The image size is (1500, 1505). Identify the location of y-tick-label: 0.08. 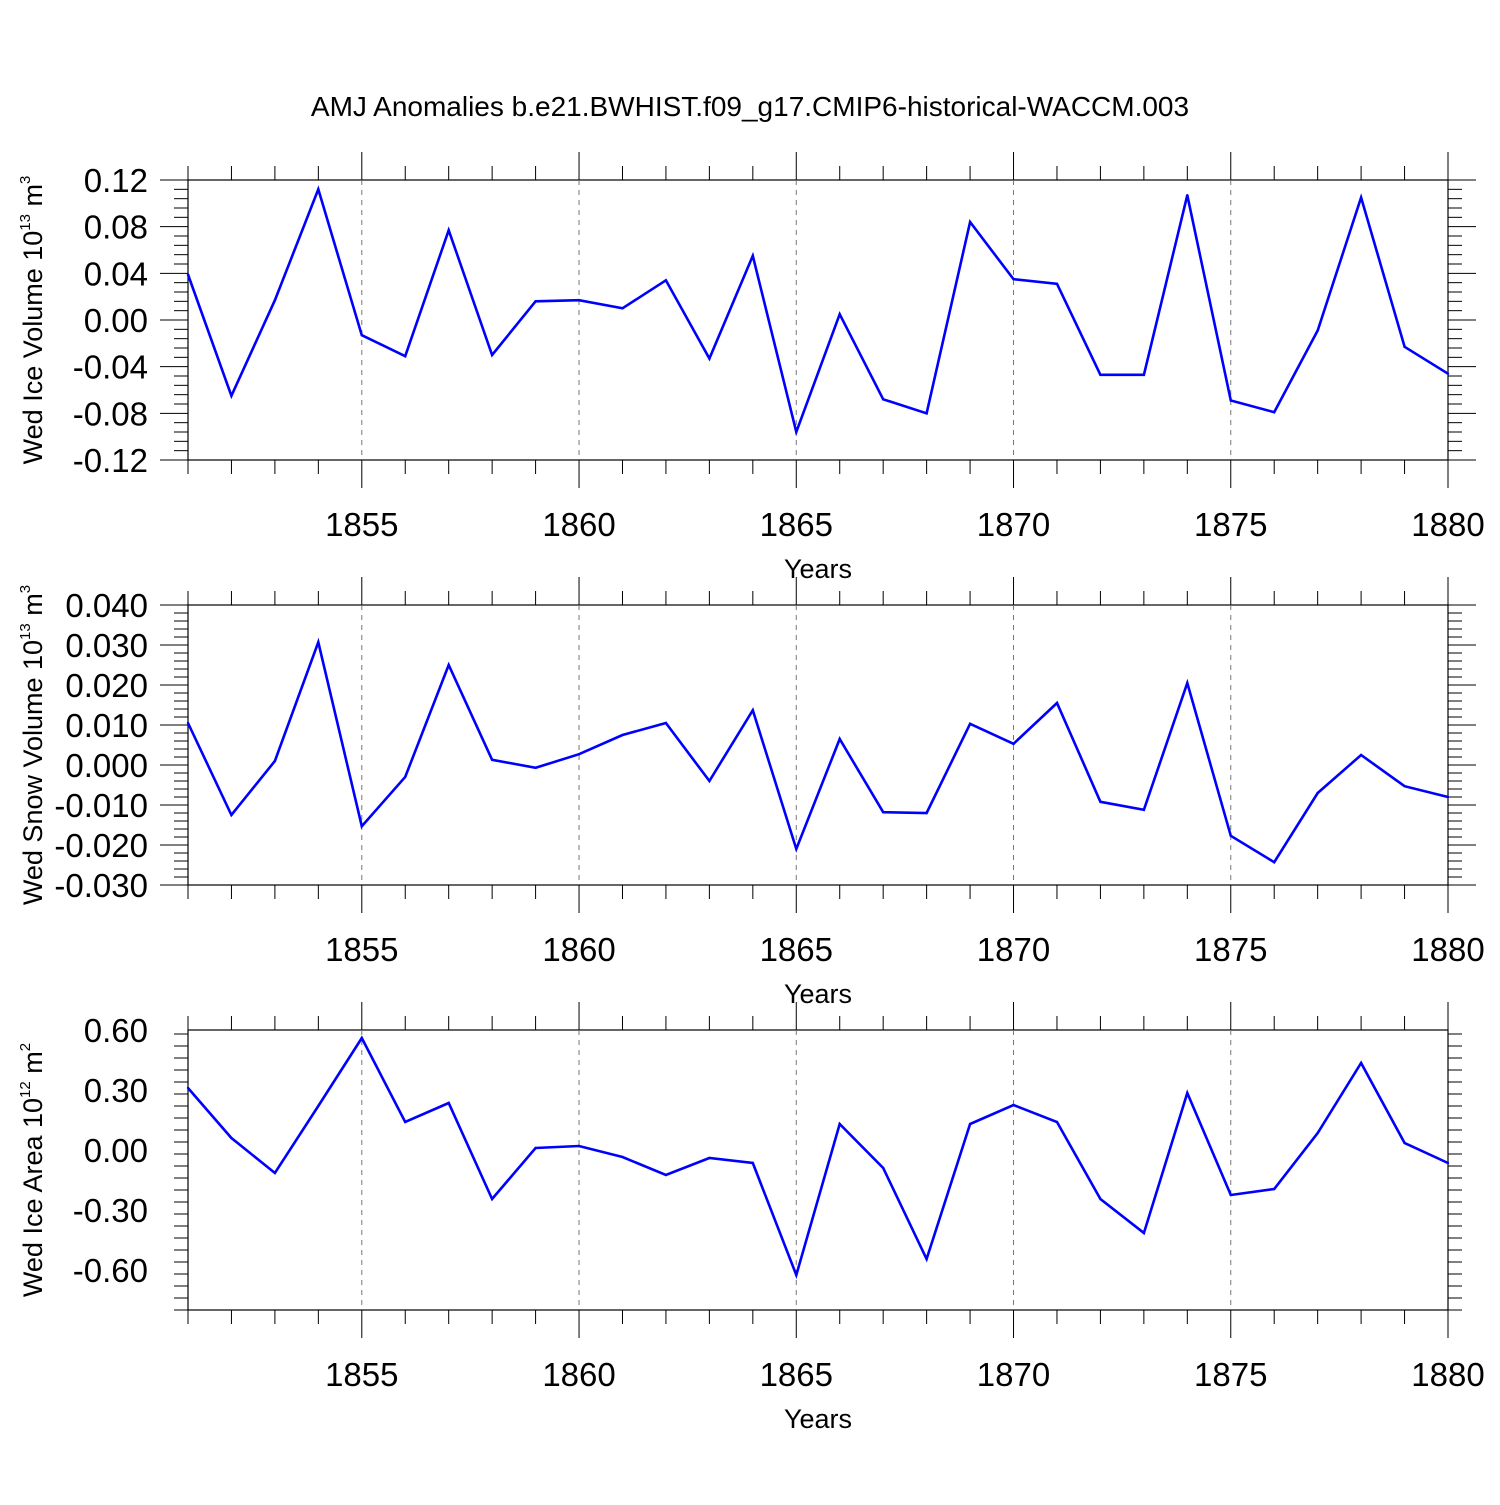
(116, 227).